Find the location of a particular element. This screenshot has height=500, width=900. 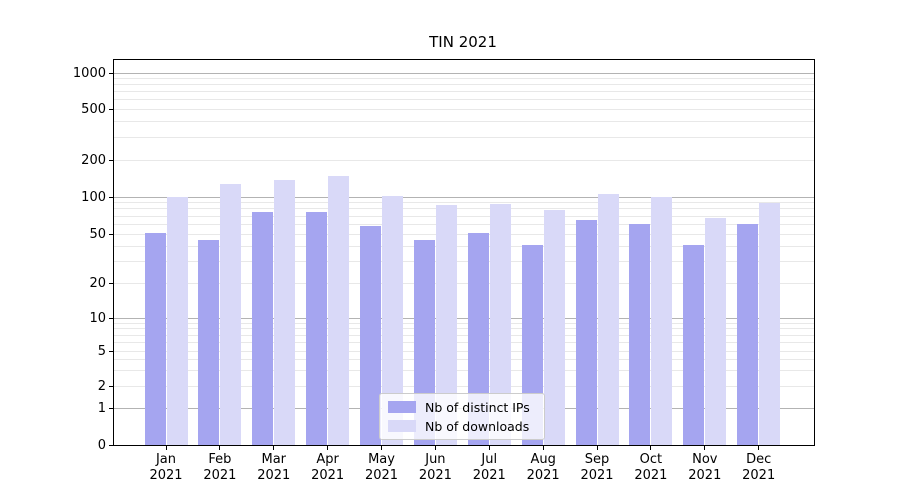

x-tick-label-sep: Sep 2021 is located at coordinates (597, 468).